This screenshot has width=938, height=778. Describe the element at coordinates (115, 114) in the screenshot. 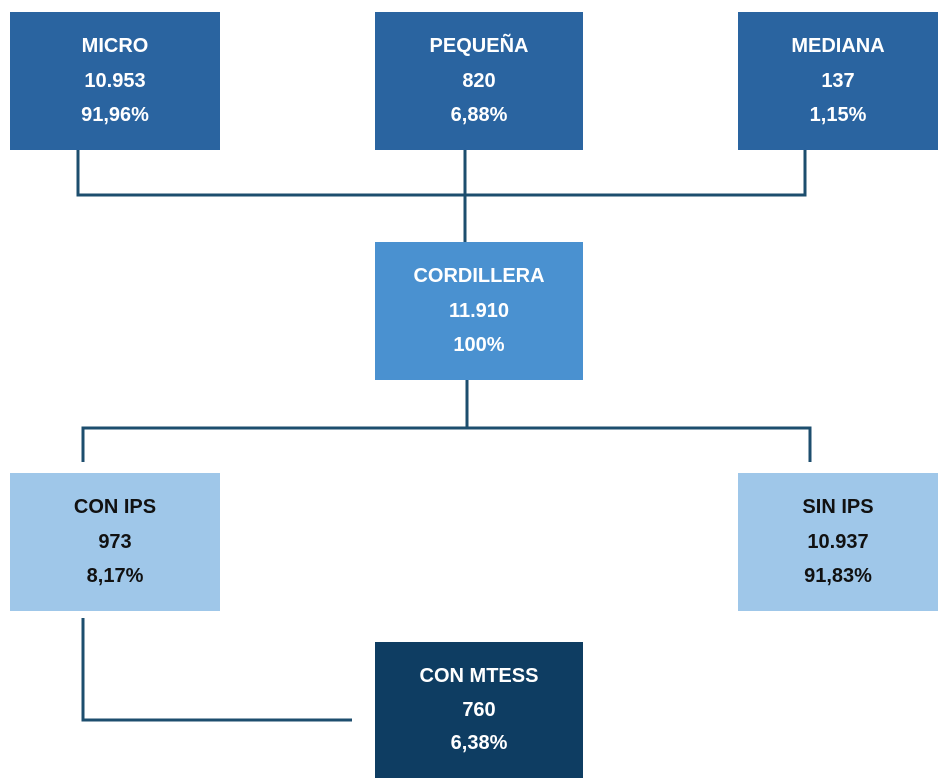

I see `node-percent: 91,96%` at that location.